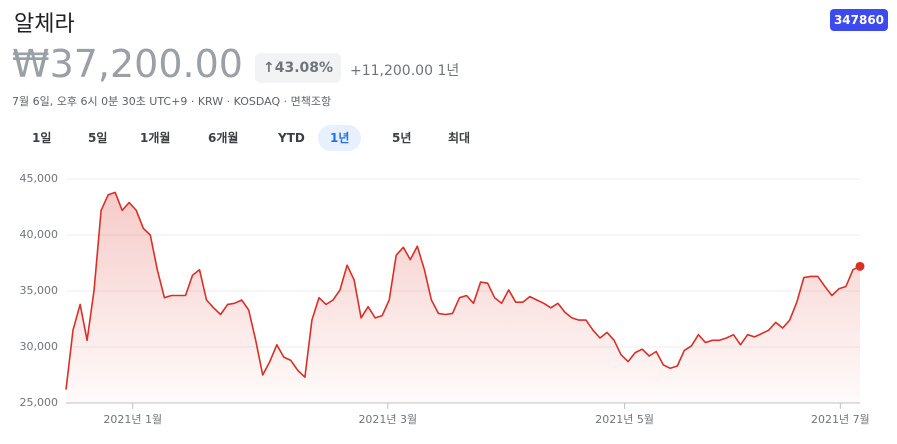 The image size is (897, 444). What do you see at coordinates (269, 68) in the screenshot?
I see `arrow: ↑` at bounding box center [269, 68].